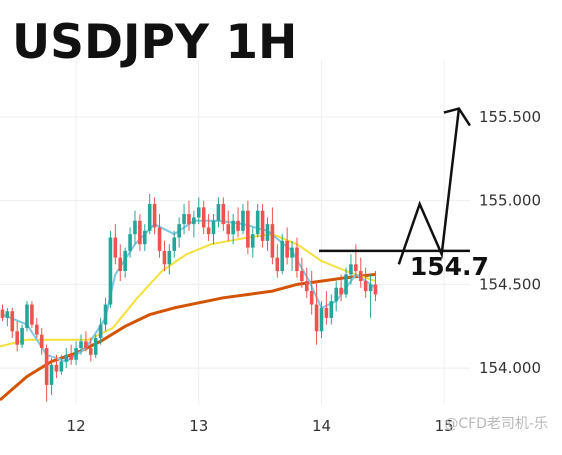 This screenshot has height=455, width=562. Describe the element at coordinates (510, 117) in the screenshot. I see `y-tick-label-0: 155.500` at that location.